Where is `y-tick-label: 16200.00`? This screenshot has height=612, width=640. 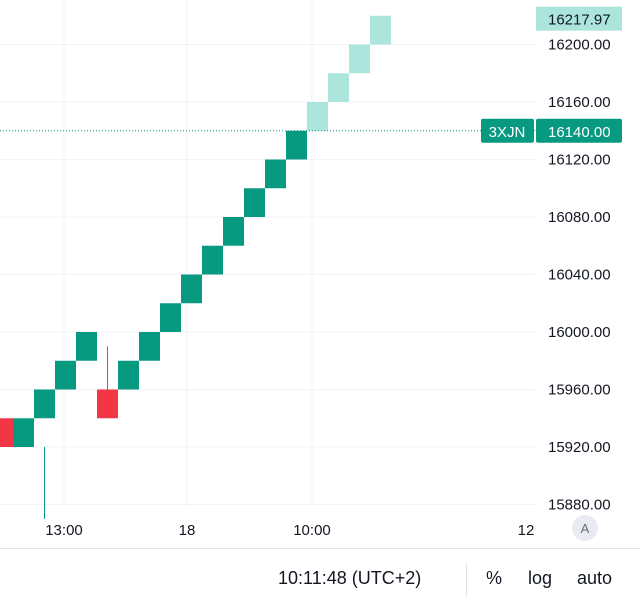 y-tick-label: 16200.00 is located at coordinates (579, 45).